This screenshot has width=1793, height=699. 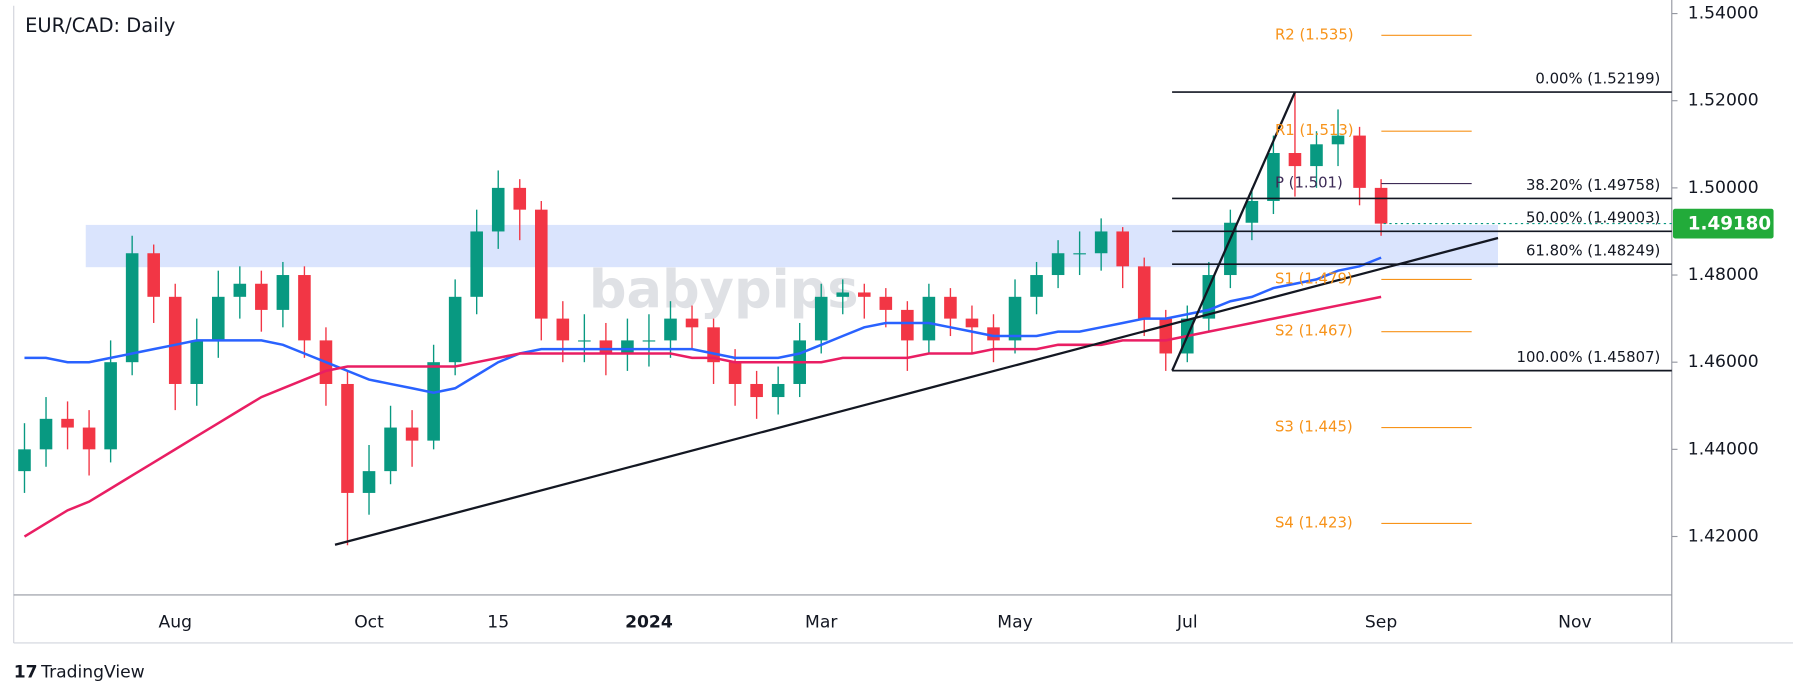 I want to click on fib-label: 38.20% (1.49758), so click(x=1593, y=185).